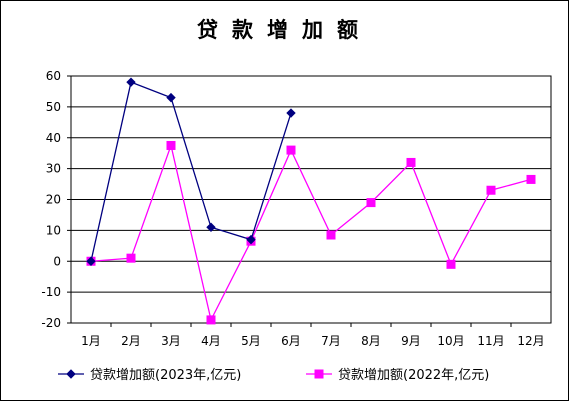 Image resolution: width=569 pixels, height=401 pixels. Describe the element at coordinates (51, 323) in the screenshot. I see `y-tick-label: -20` at that location.